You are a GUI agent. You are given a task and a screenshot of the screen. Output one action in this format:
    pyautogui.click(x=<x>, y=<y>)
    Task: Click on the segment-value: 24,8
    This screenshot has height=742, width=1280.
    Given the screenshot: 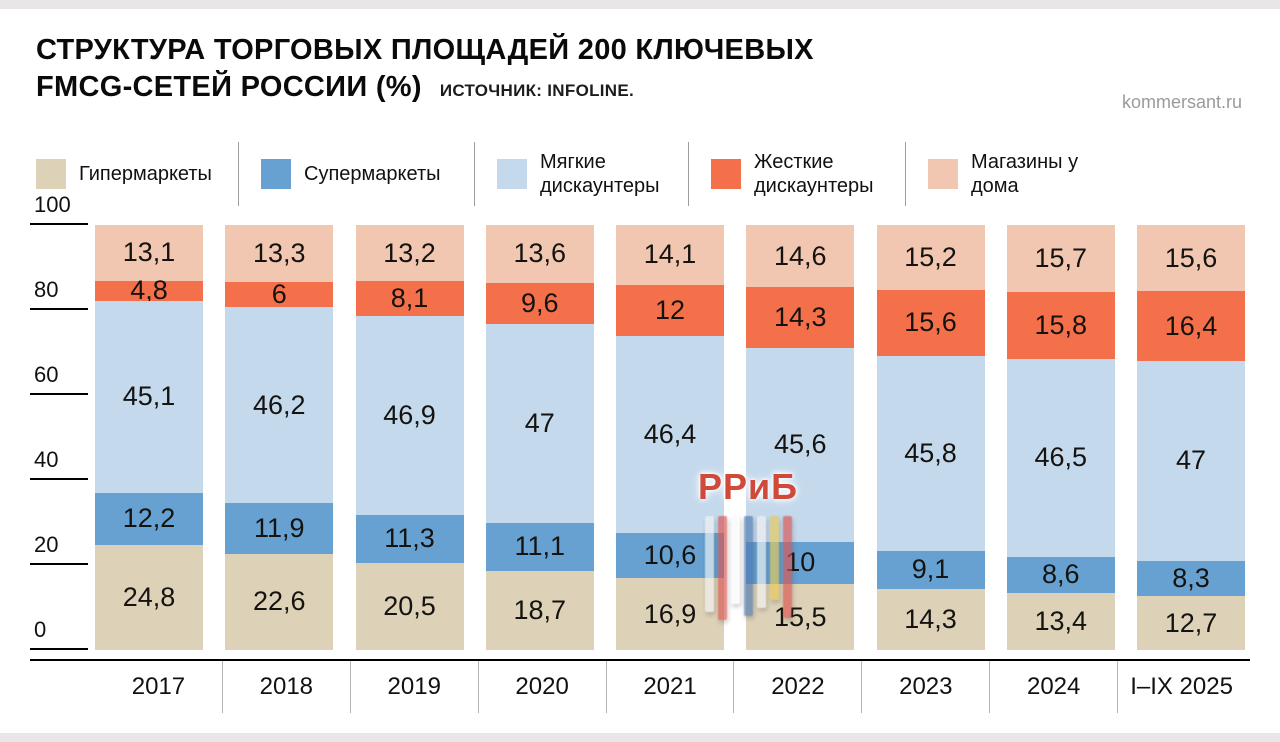 What is the action you would take?
    pyautogui.click(x=149, y=596)
    